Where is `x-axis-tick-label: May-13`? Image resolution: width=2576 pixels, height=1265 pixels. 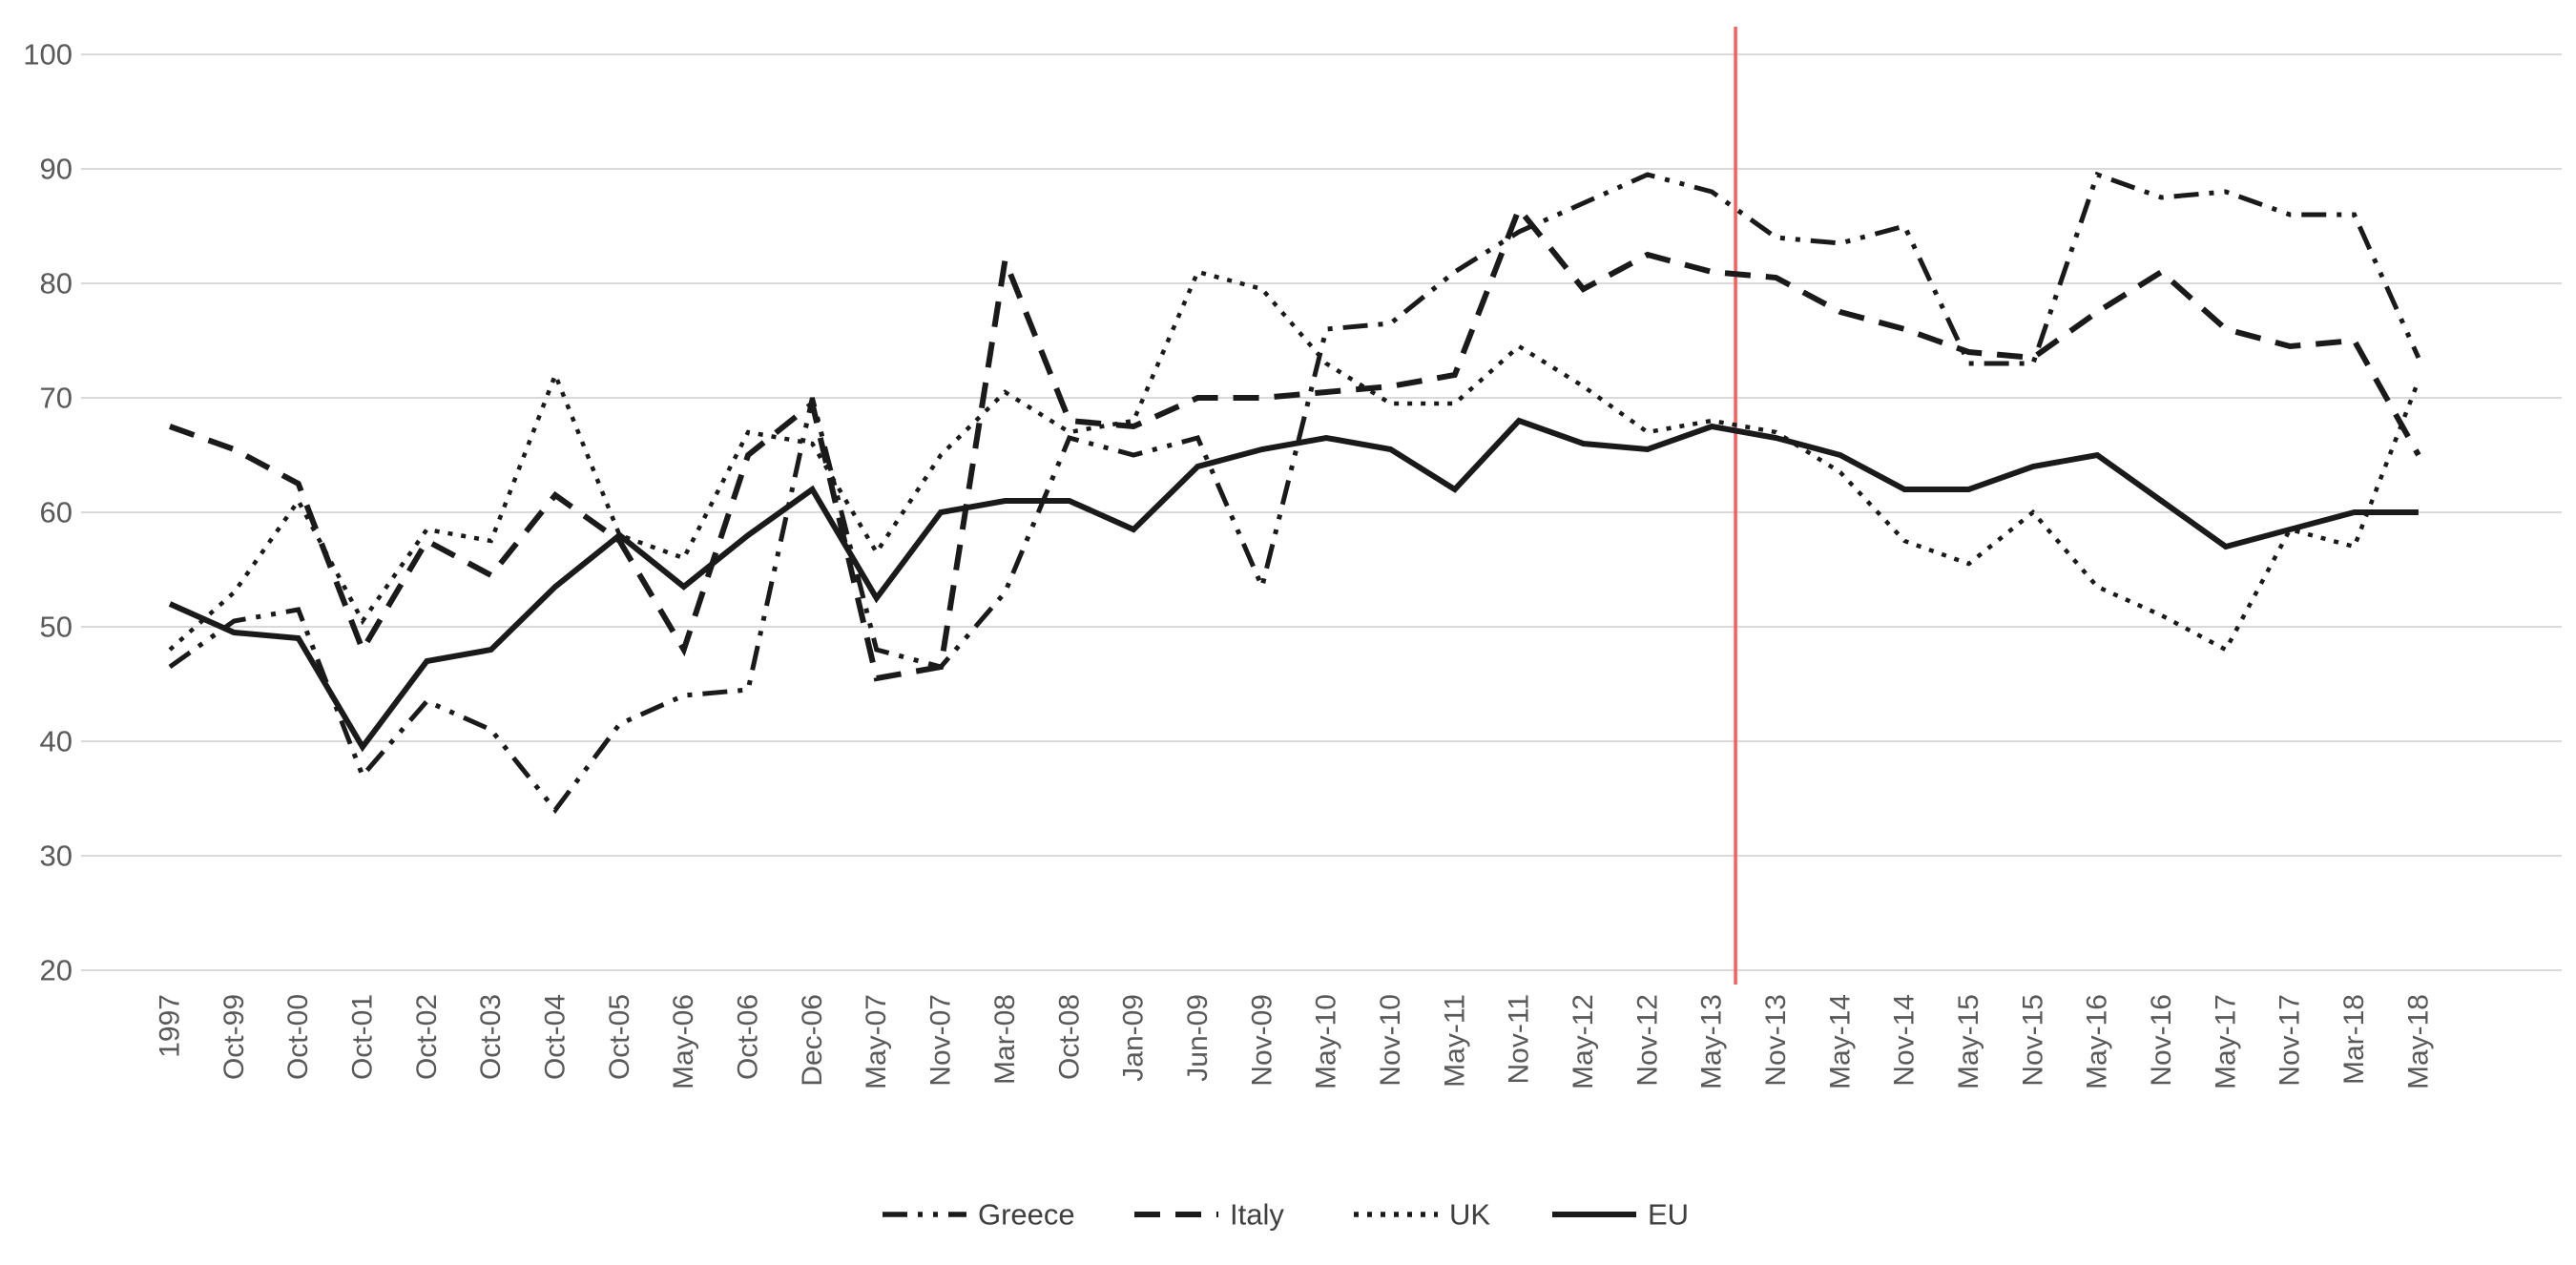 x-axis-tick-label: May-13 is located at coordinates (1712, 1041).